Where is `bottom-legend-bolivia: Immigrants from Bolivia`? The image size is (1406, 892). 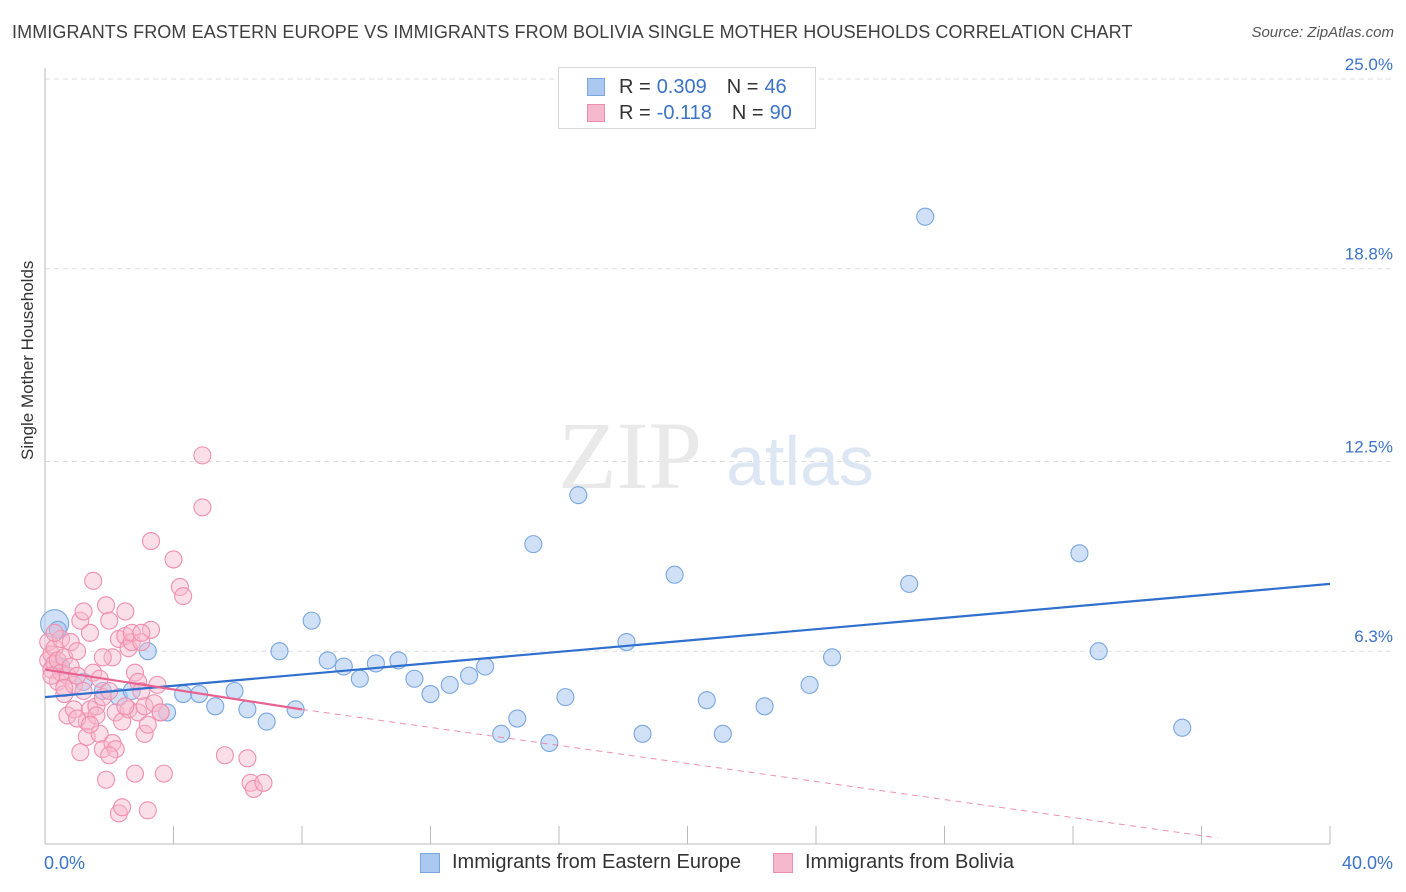 bottom-legend-bolivia: Immigrants from Bolivia is located at coordinates (893, 862).